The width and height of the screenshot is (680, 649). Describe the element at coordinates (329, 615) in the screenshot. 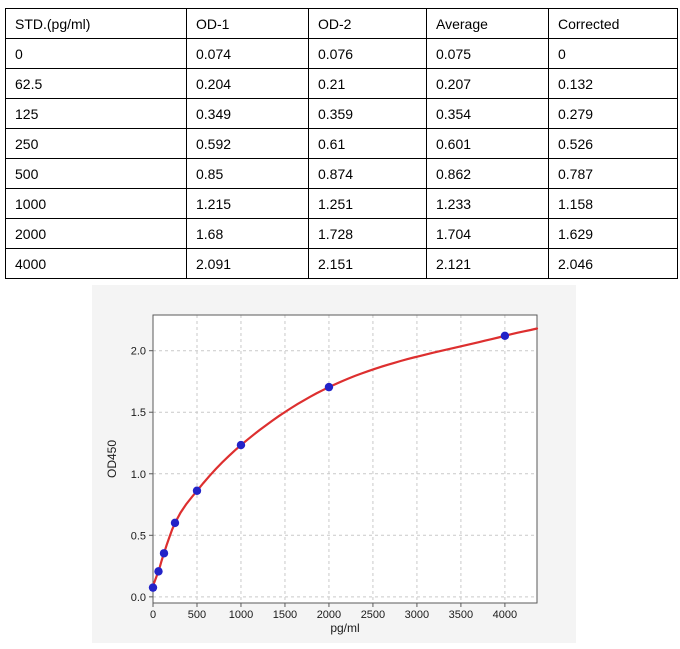

I see `x-tick-label: 2000` at that location.